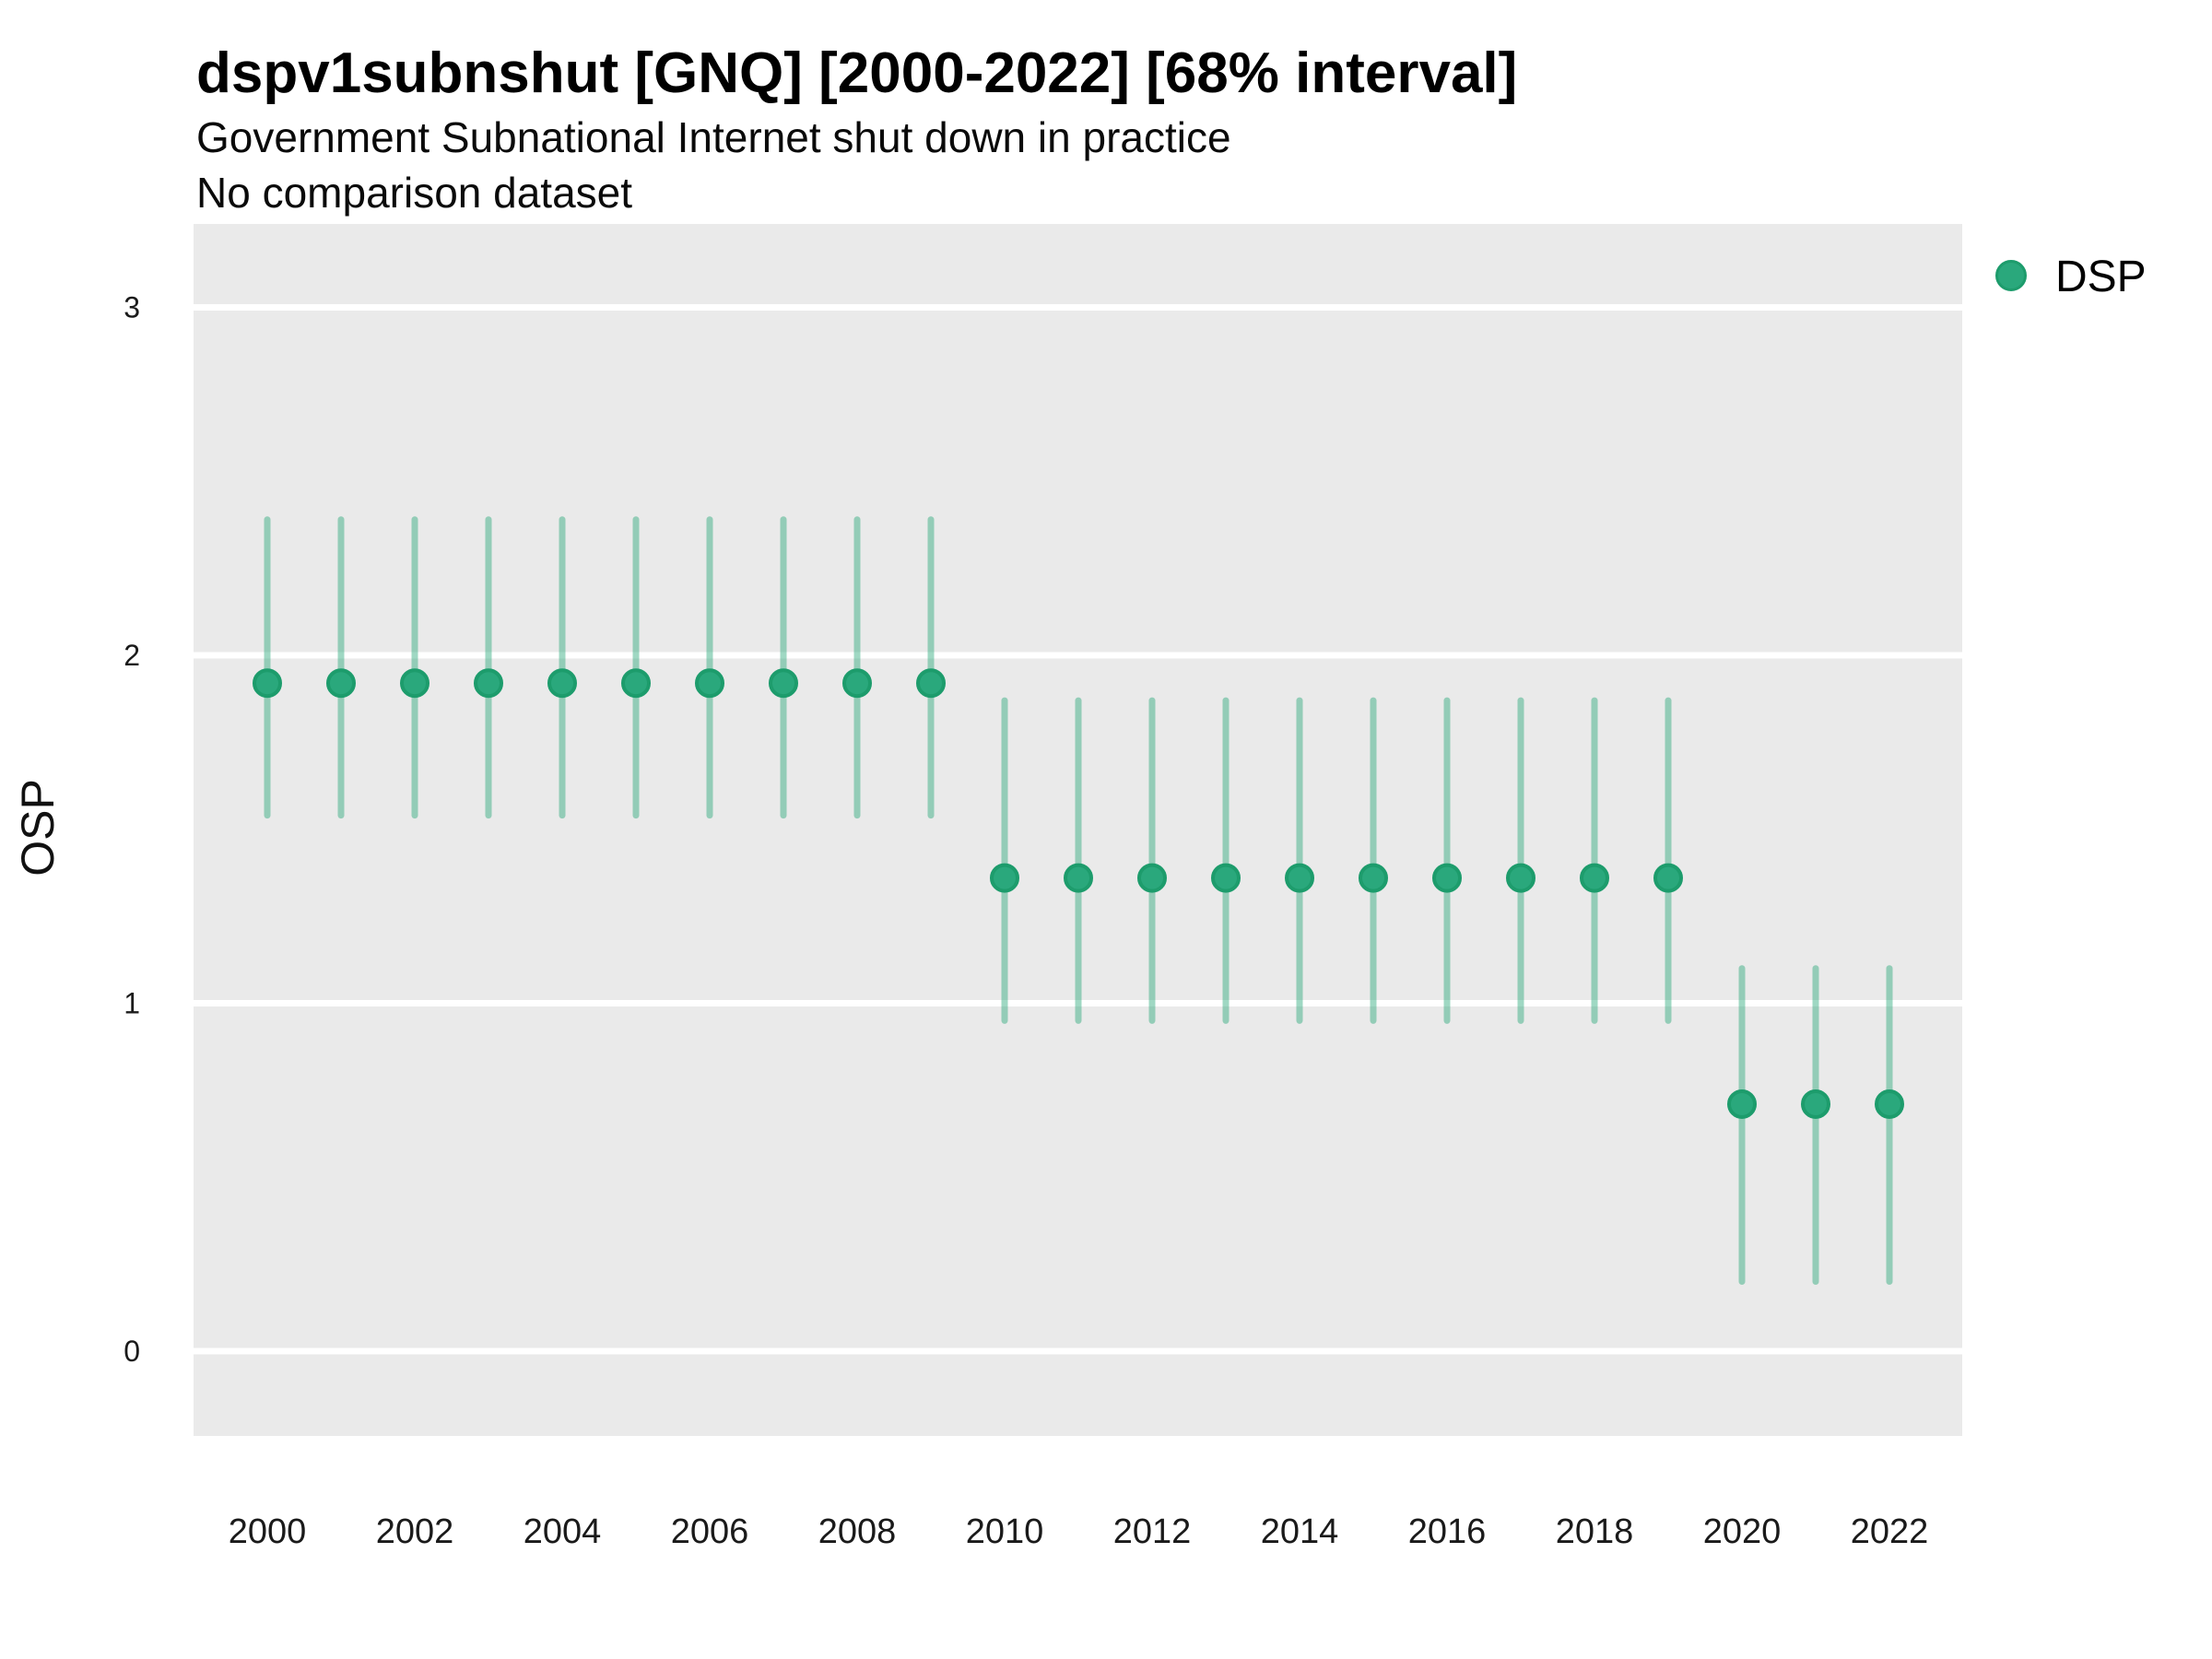 The height and width of the screenshot is (1659, 2212). What do you see at coordinates (132, 1003) in the screenshot?
I see `y-tick-label: 1` at bounding box center [132, 1003].